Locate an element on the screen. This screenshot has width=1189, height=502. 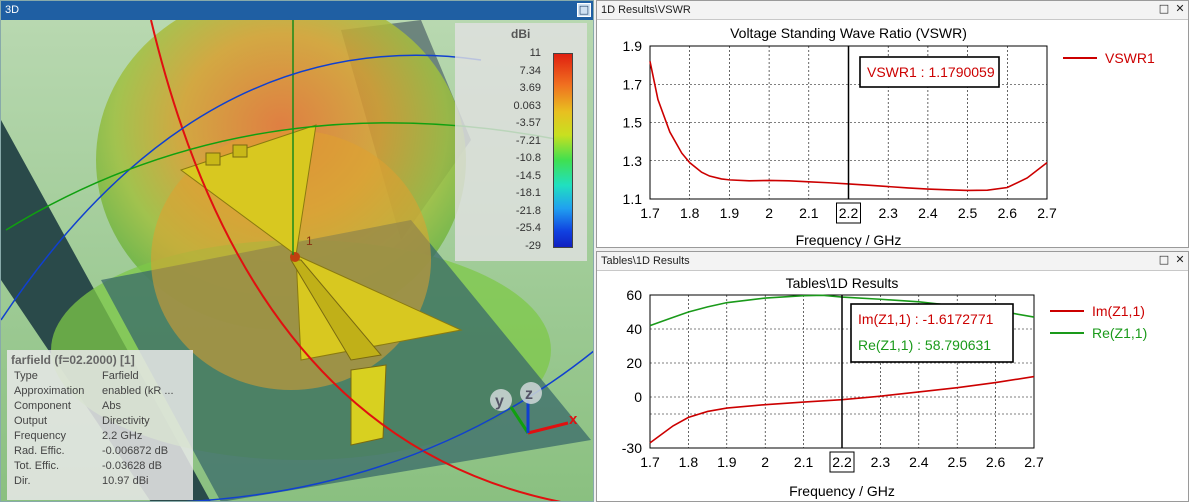
panel-title-bar: Tables\1D Results □ ✕ is located at coordinates (892, 261).